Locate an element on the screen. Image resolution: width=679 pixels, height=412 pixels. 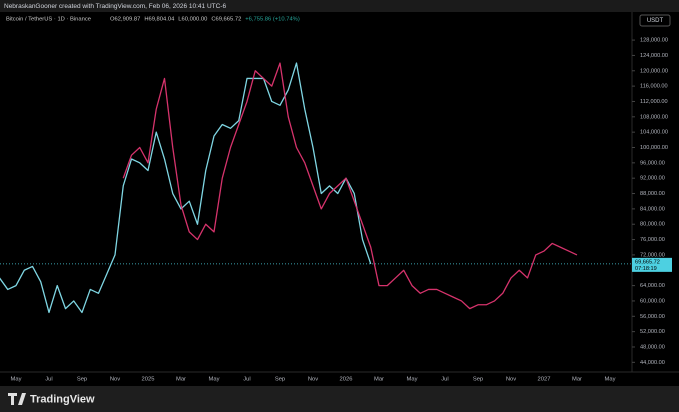
currency-box is located at coordinates (655, 20).